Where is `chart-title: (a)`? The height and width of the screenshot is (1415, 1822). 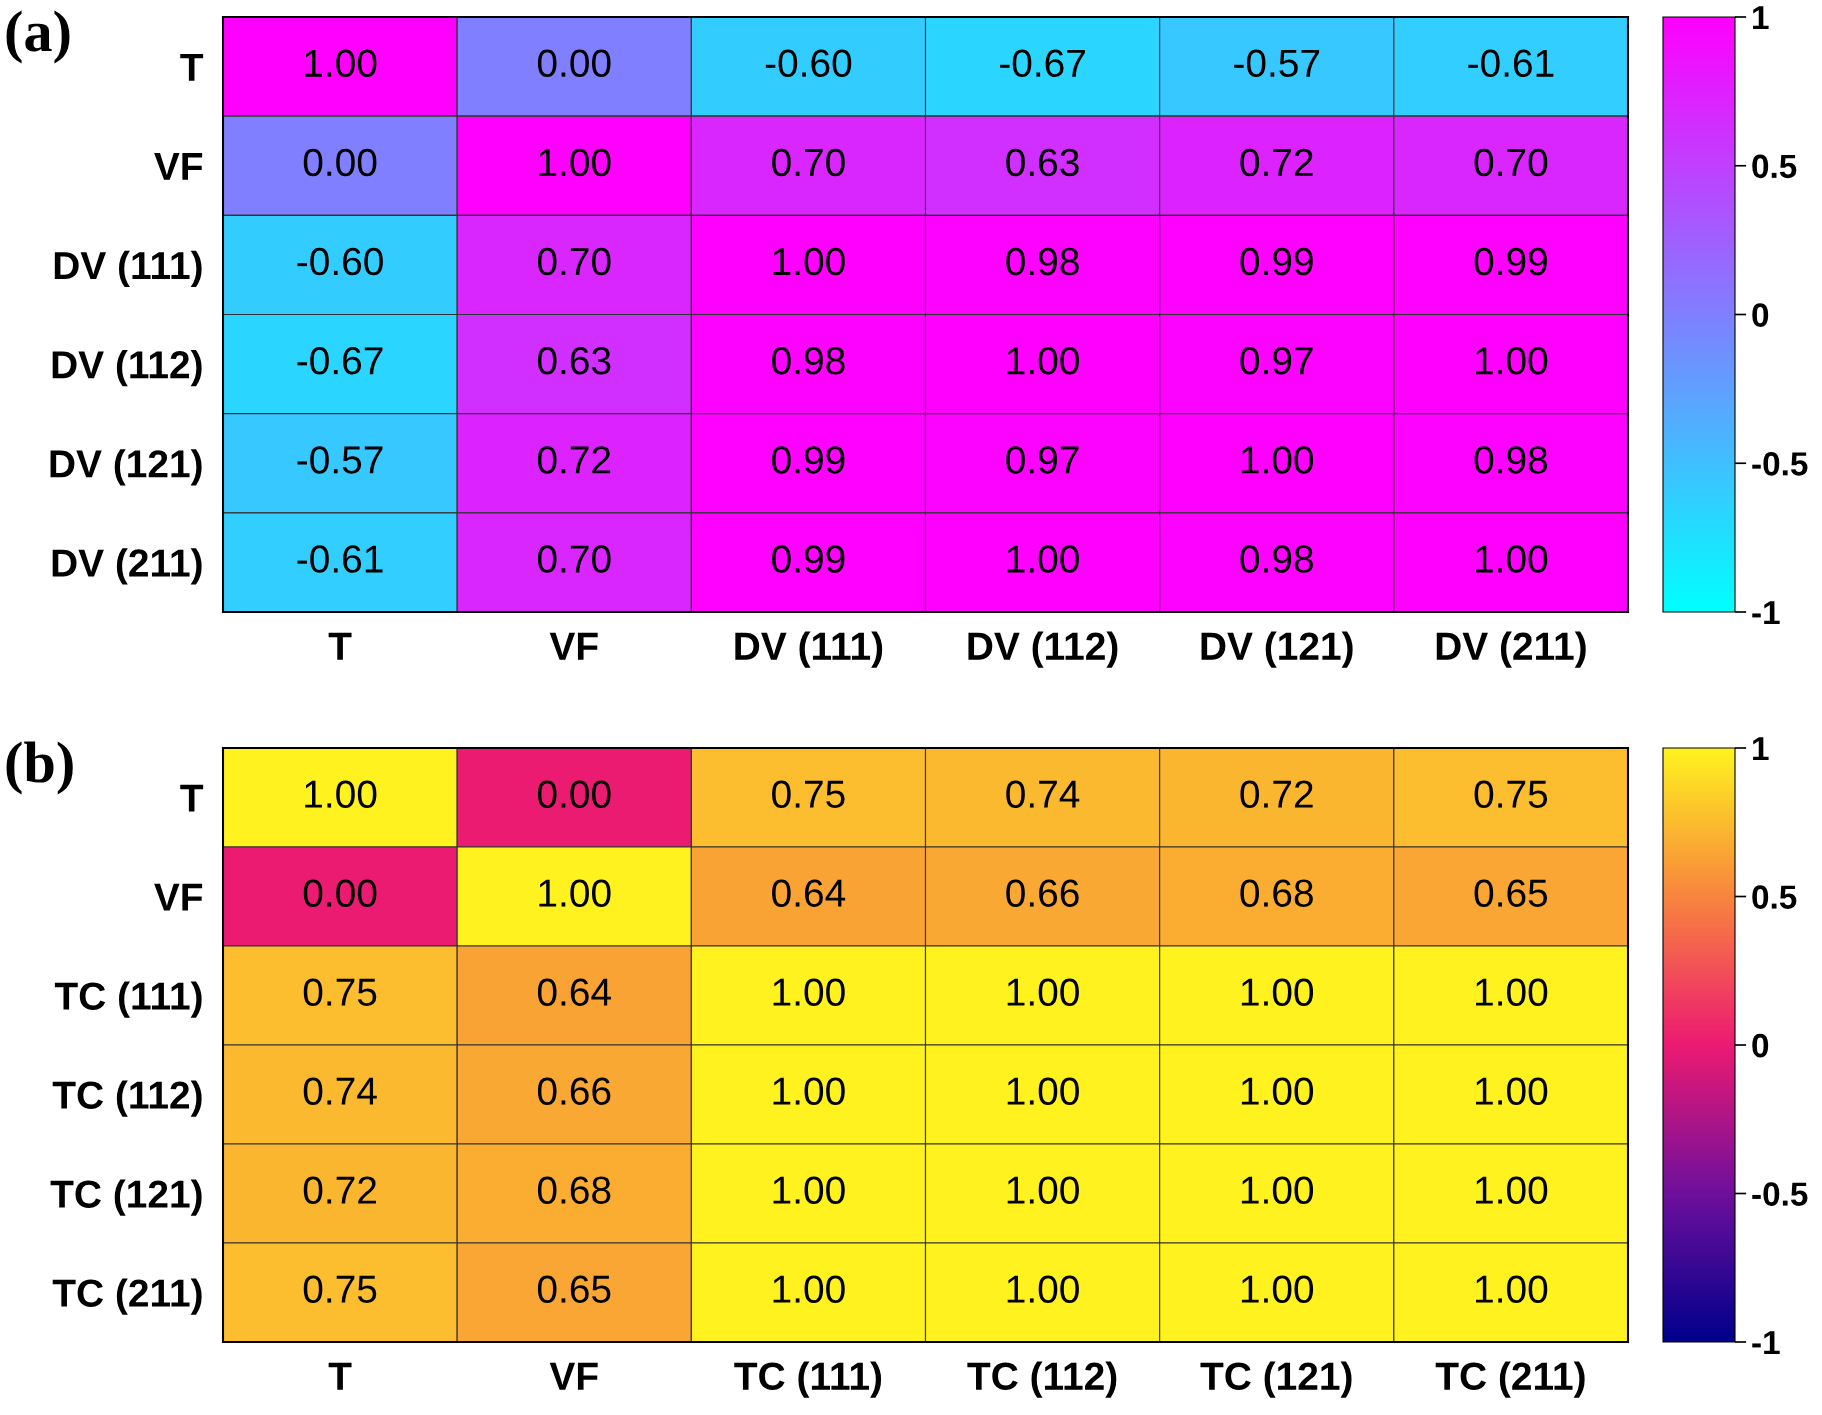
chart-title: (a) is located at coordinates (38, 37).